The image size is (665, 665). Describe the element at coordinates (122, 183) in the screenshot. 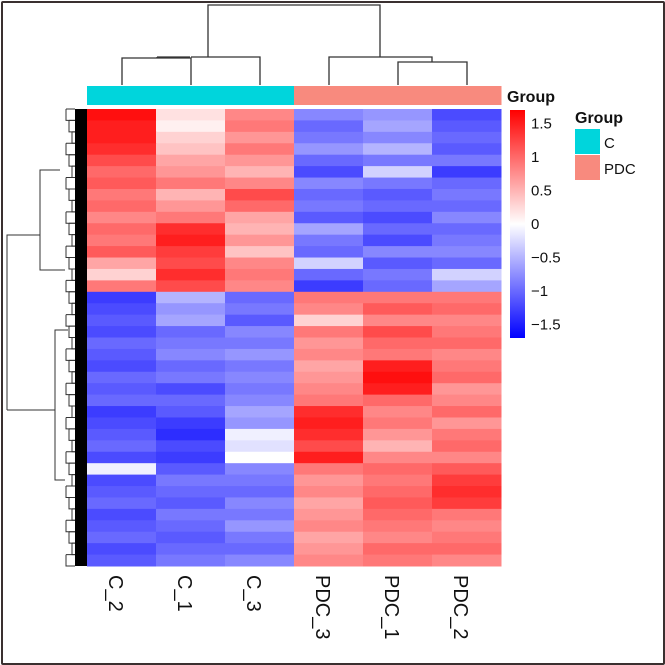

I see `cell-C_2-row7` at that location.